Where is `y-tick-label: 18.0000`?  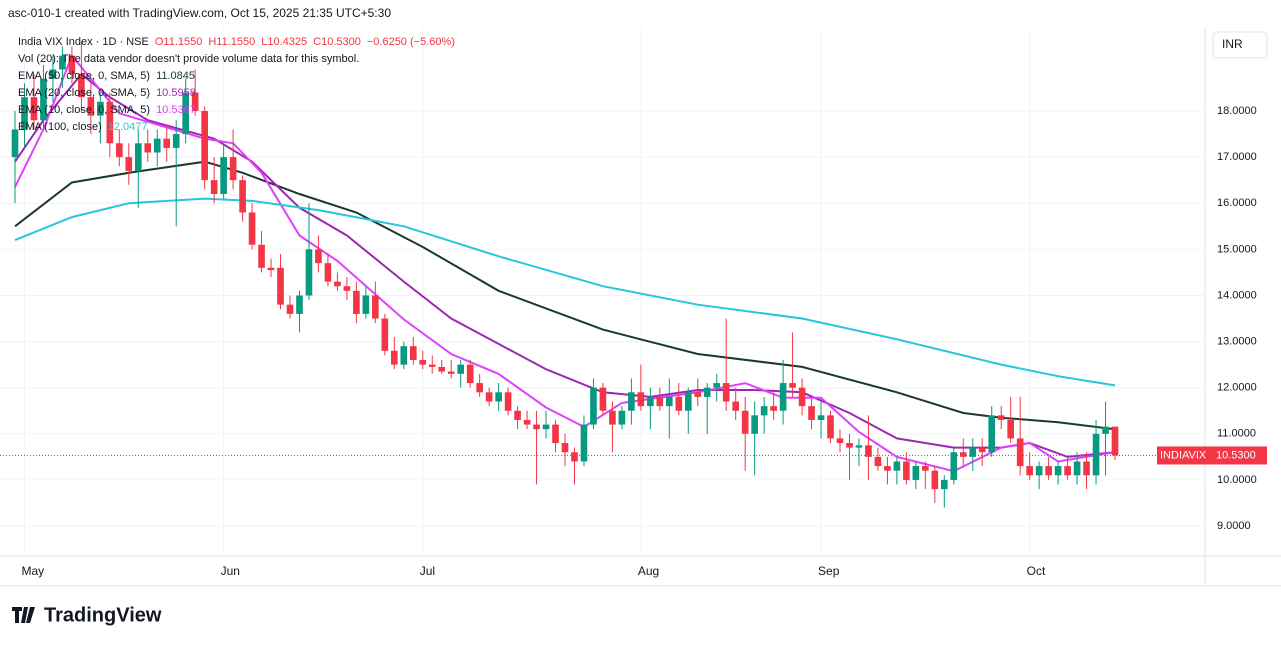 y-tick-label: 18.0000 is located at coordinates (1237, 111).